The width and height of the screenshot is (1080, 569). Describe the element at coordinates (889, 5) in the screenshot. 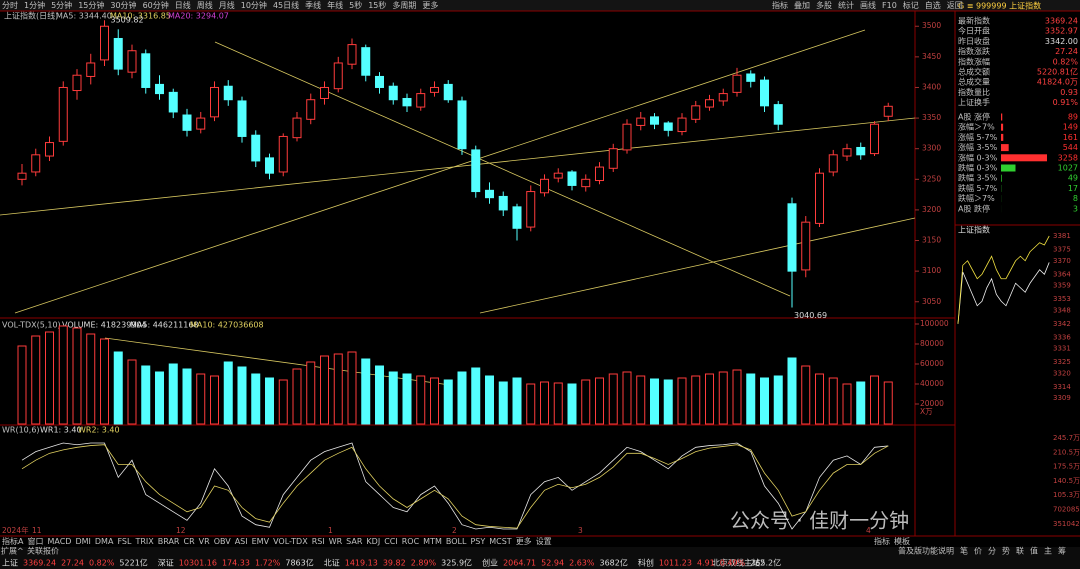

I see `tool-tab: F10` at that location.